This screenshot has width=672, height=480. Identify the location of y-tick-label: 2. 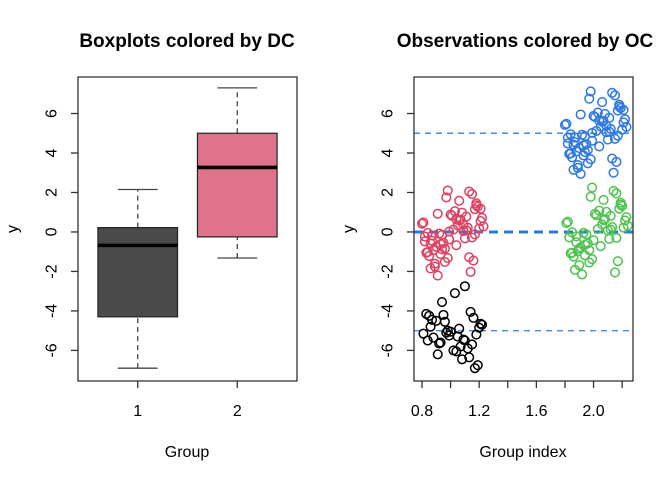
(52, 192).